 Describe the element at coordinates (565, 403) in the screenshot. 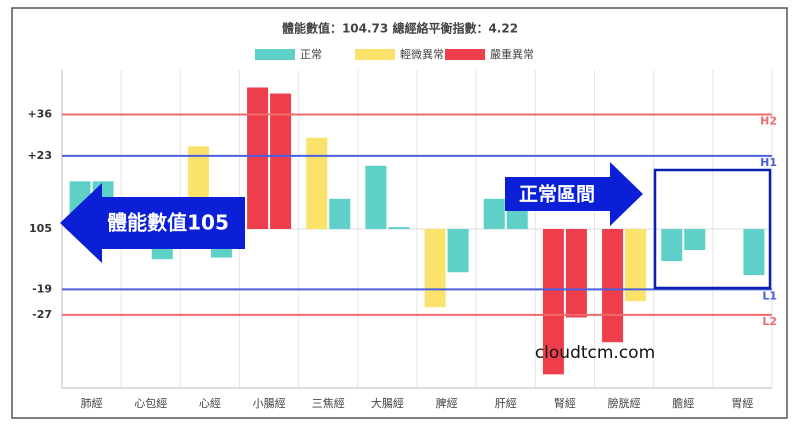

I see `x-tick-label: 腎經` at that location.